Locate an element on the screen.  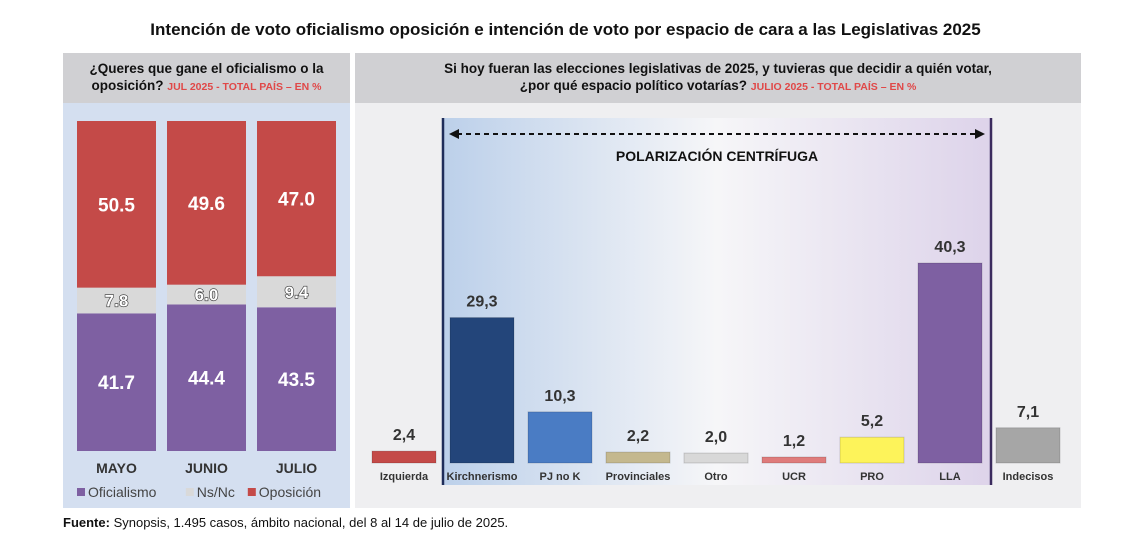
data-label-oficialismo-julio: 43.5 is located at coordinates (296, 380).